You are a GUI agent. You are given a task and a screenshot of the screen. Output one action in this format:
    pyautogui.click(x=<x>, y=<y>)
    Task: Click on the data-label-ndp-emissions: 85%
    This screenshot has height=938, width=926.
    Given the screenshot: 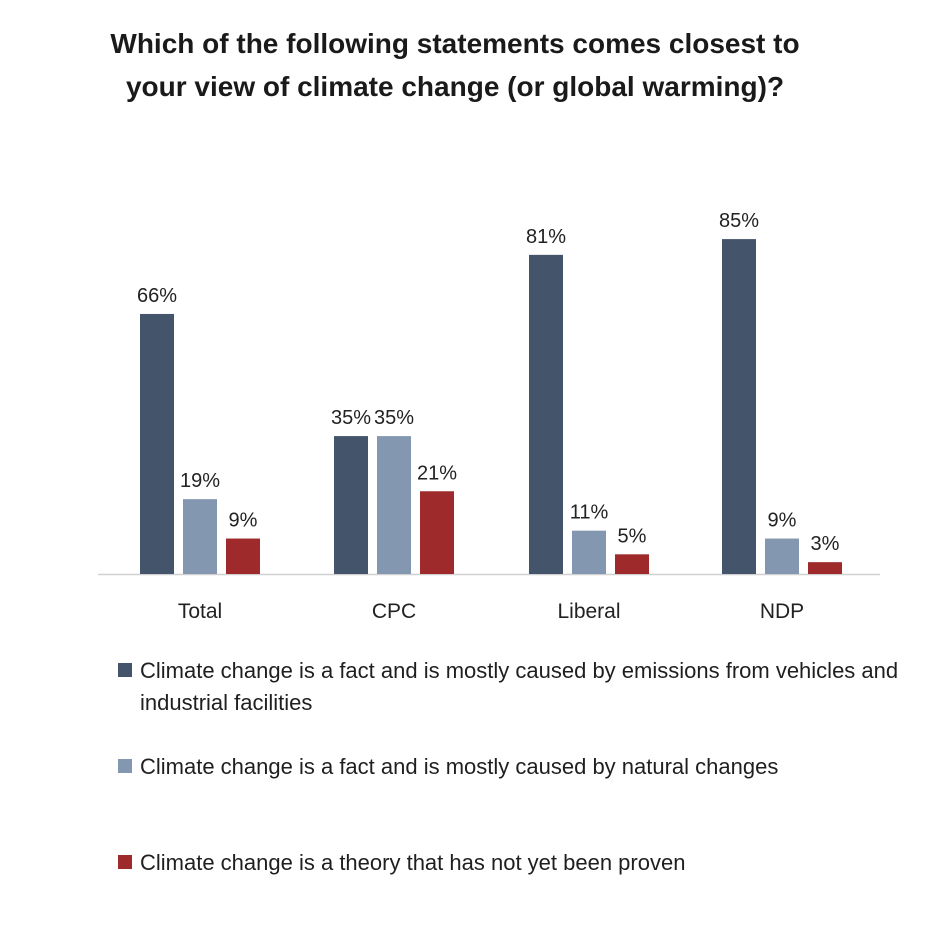 What is the action you would take?
    pyautogui.click(x=739, y=221)
    